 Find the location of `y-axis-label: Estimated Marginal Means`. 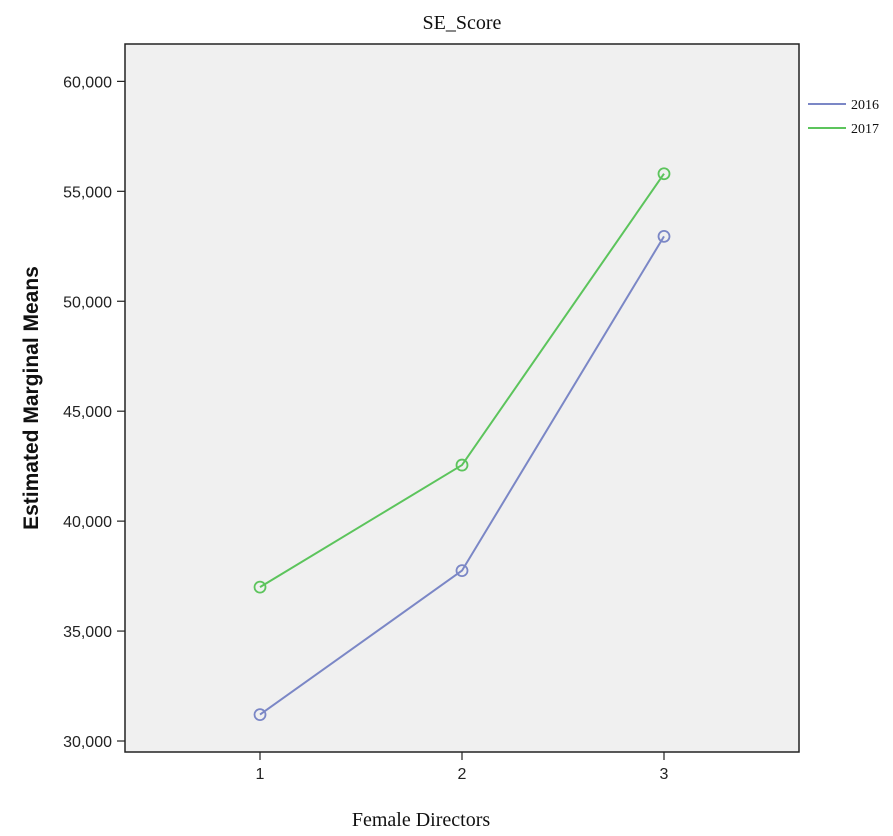

y-axis-label: Estimated Marginal Means is located at coordinates (31, 398).